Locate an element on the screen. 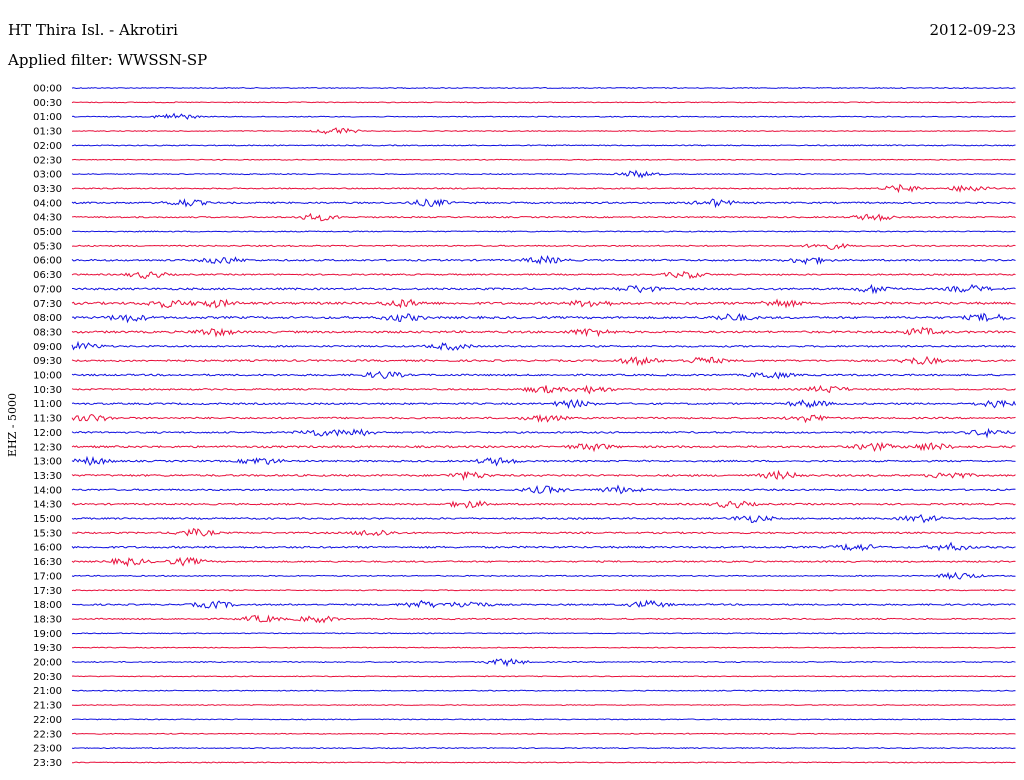  time-tick-label: 03:00 is located at coordinates (47, 175).